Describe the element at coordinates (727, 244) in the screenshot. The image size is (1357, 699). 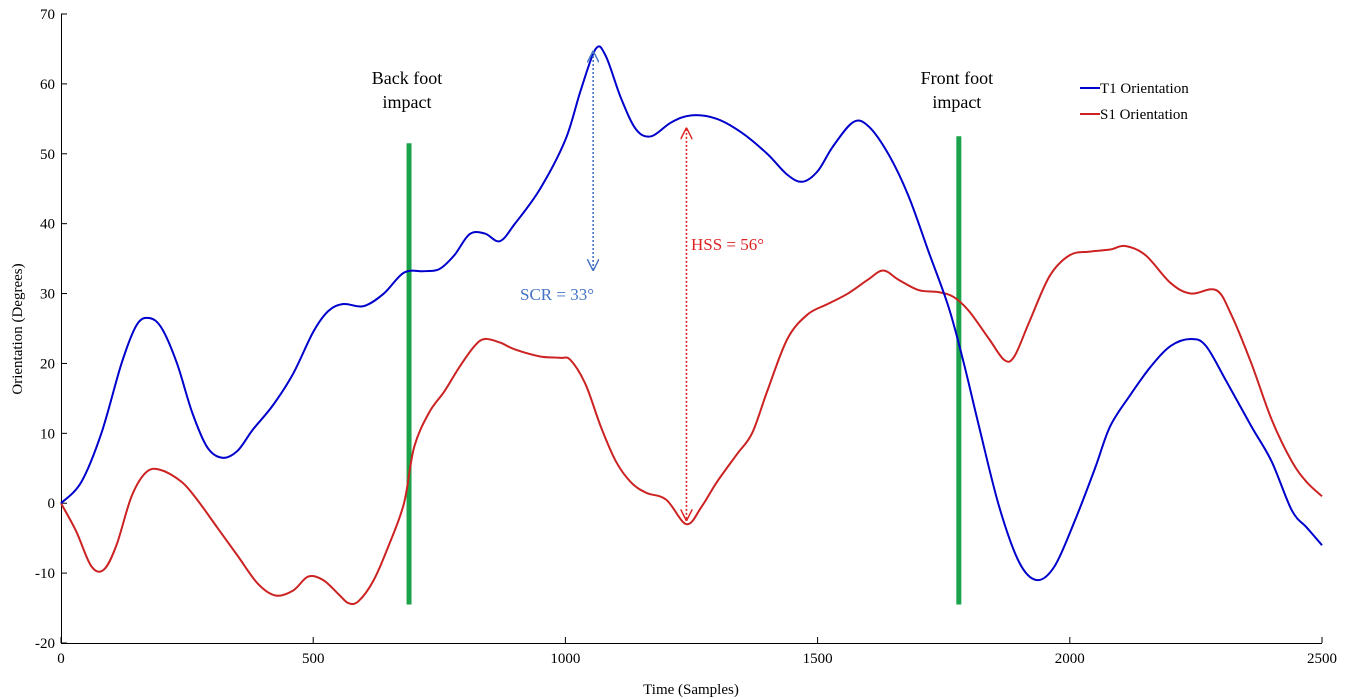
I see `annotation-label: HSS = 56°` at that location.